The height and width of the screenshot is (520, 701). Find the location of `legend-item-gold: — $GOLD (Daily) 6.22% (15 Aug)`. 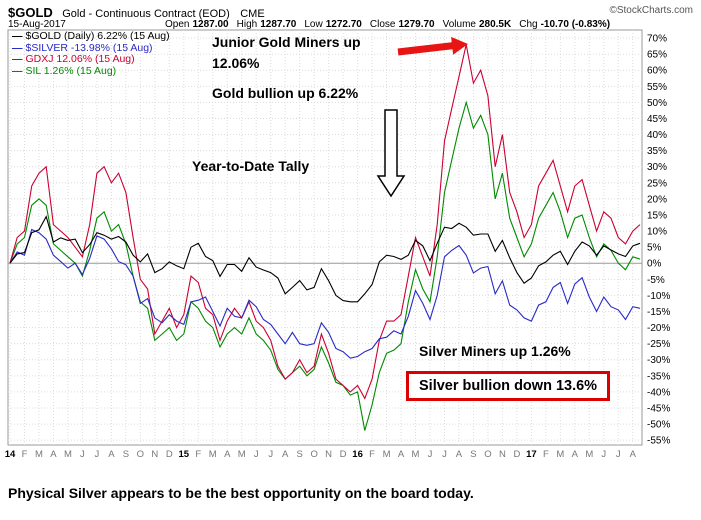

legend-item-gold: — $GOLD (Daily) 6.22% (15 Aug) is located at coordinates (91, 36).